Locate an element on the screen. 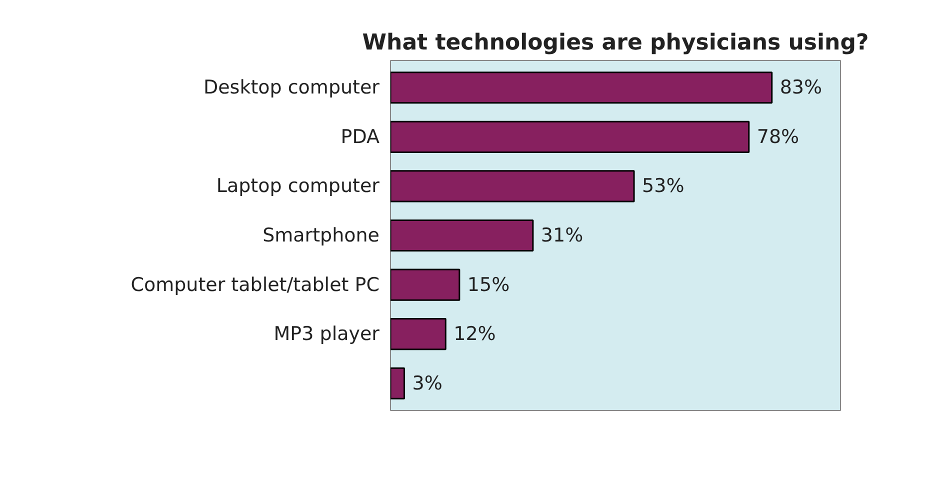 The width and height of the screenshot is (940, 480). data-label: 78% is located at coordinates (778, 137).